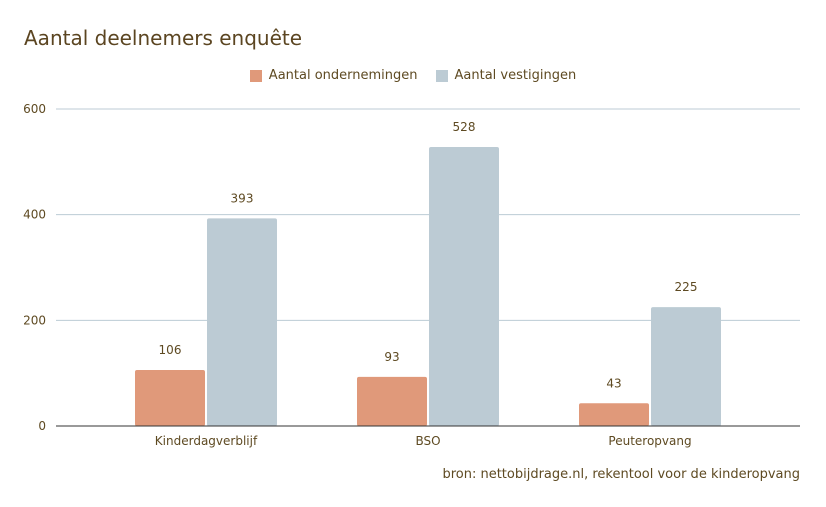 Image resolution: width=826 pixels, height=507 pixels. I want to click on y-tick-label: 0, so click(42, 426).